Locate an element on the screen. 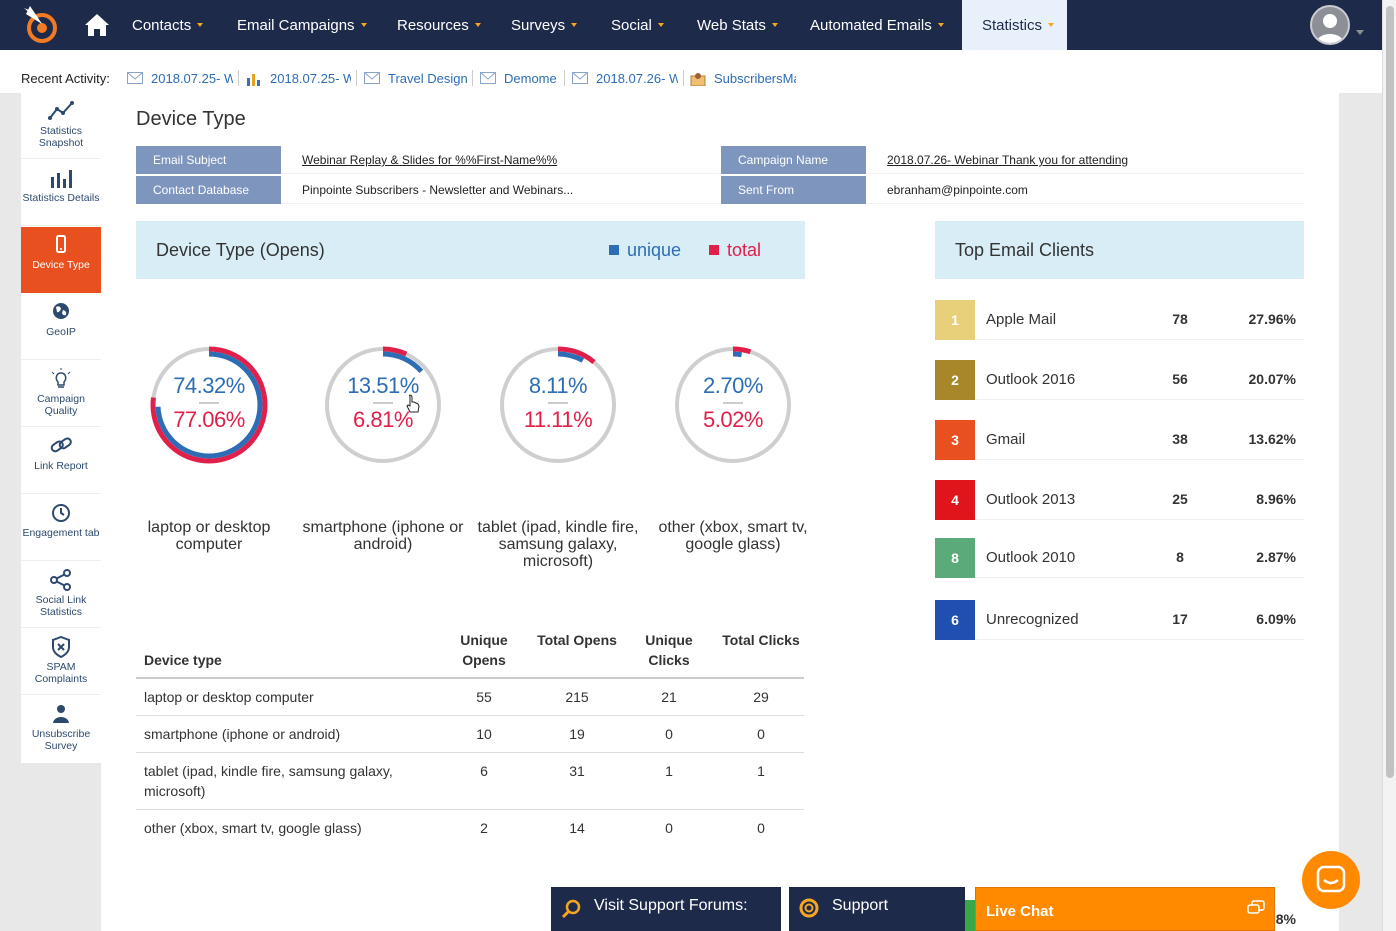 This screenshot has height=931, width=1396. sidebar-item-engagement-tab: Engagement tab is located at coordinates (61, 528).